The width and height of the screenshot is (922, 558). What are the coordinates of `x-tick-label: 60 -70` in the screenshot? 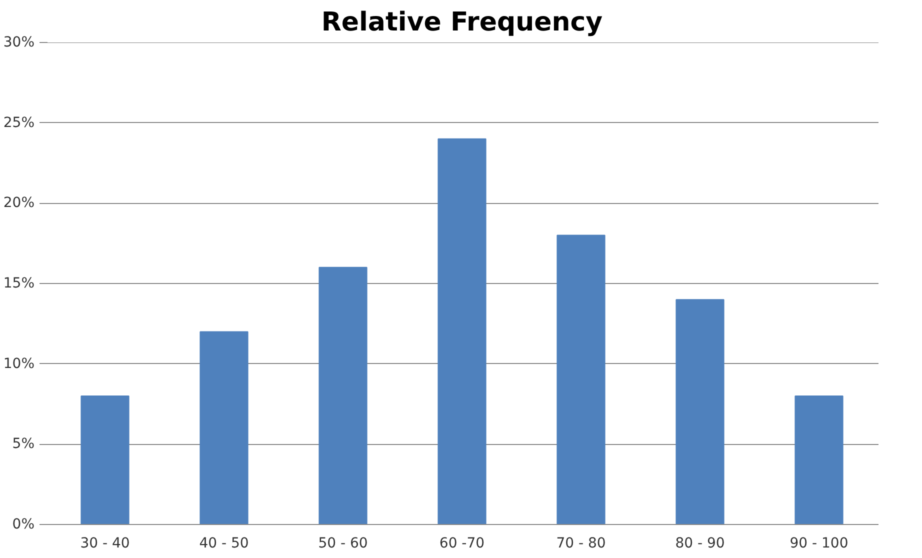 It's located at (462, 544).